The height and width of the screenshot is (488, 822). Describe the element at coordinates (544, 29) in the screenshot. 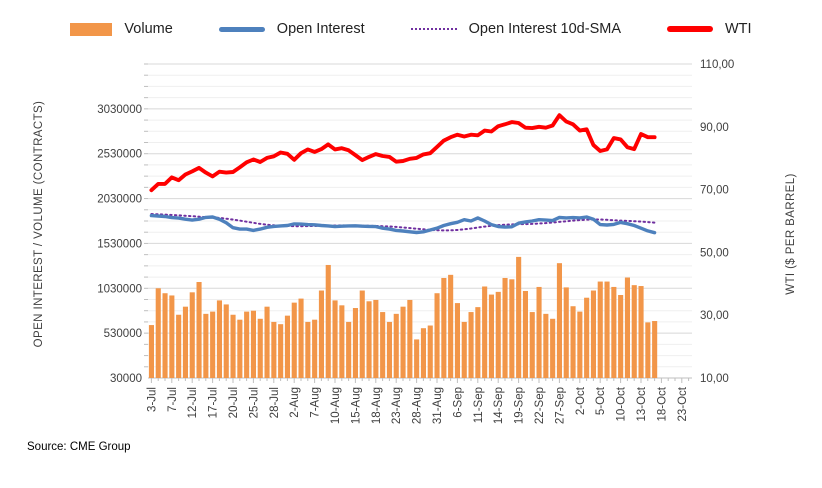

I see `legend-label-oi-sma: Open Interest 10d-SMA` at that location.